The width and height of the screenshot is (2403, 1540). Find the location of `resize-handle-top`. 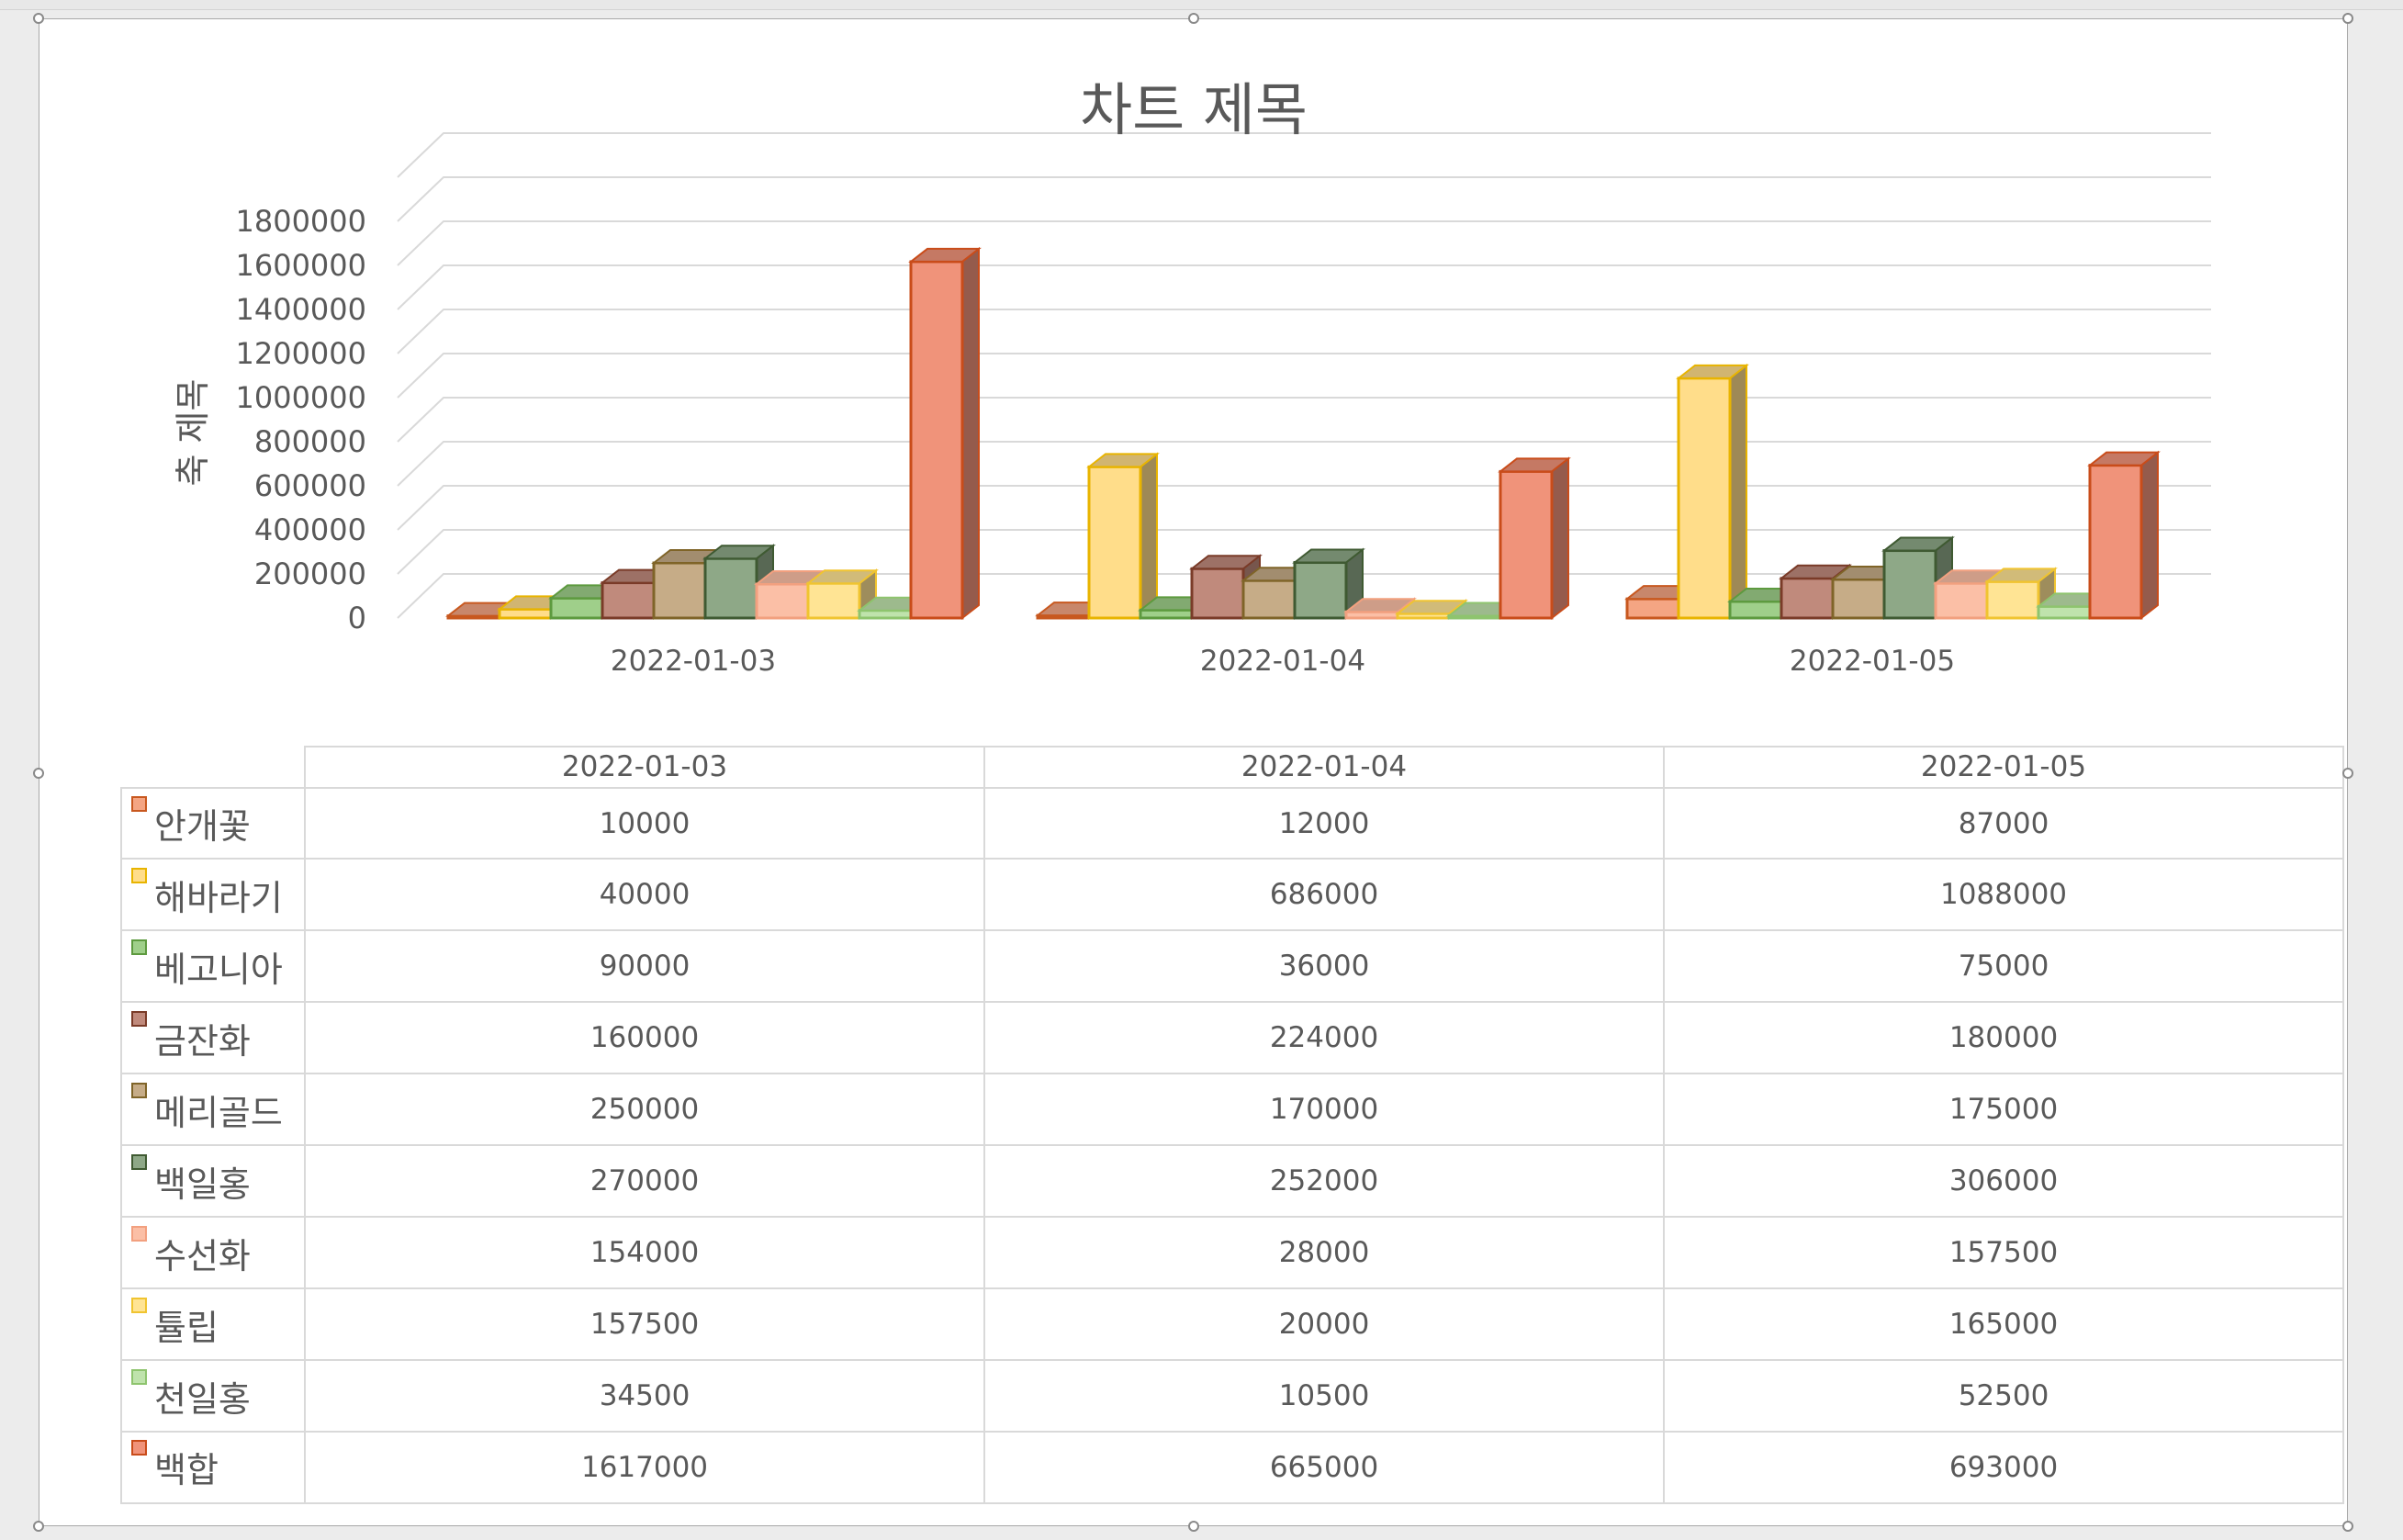

resize-handle-top is located at coordinates (1193, 18).